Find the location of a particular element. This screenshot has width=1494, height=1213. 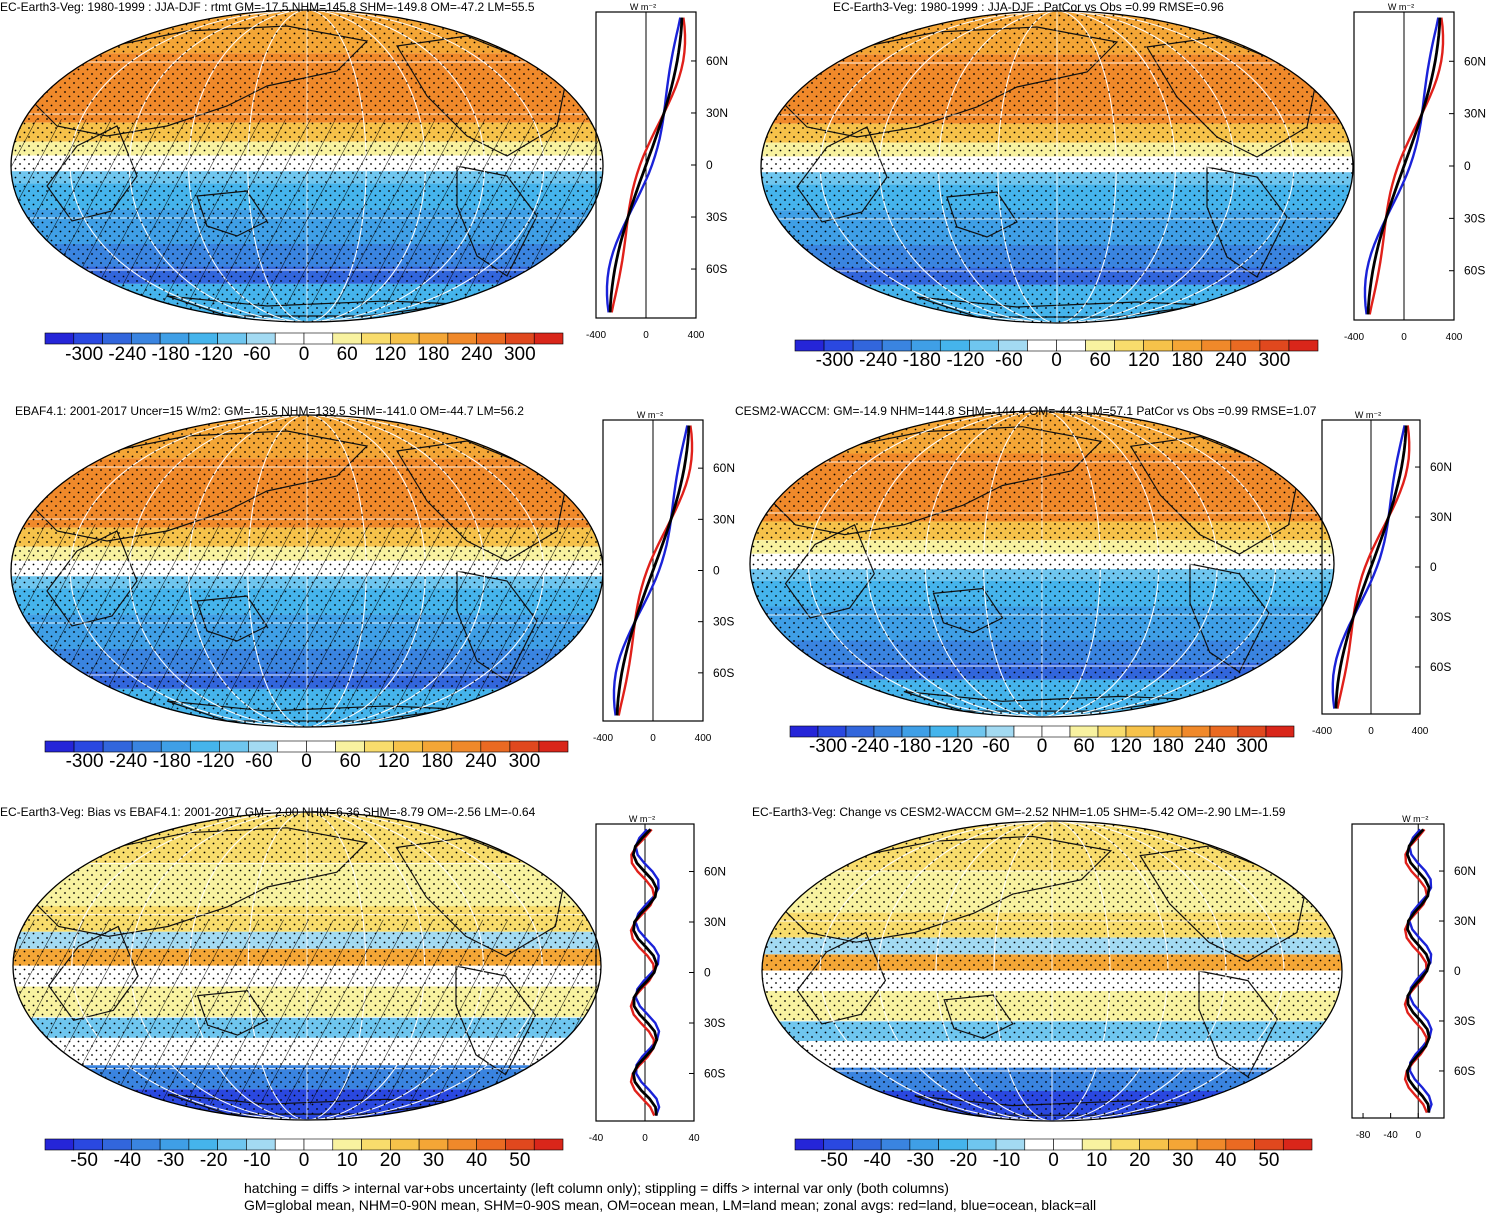

colorbar-5: -50 -40 -30 -20 -10 0 10 20 30 40 50 is located at coordinates (304, 1154).